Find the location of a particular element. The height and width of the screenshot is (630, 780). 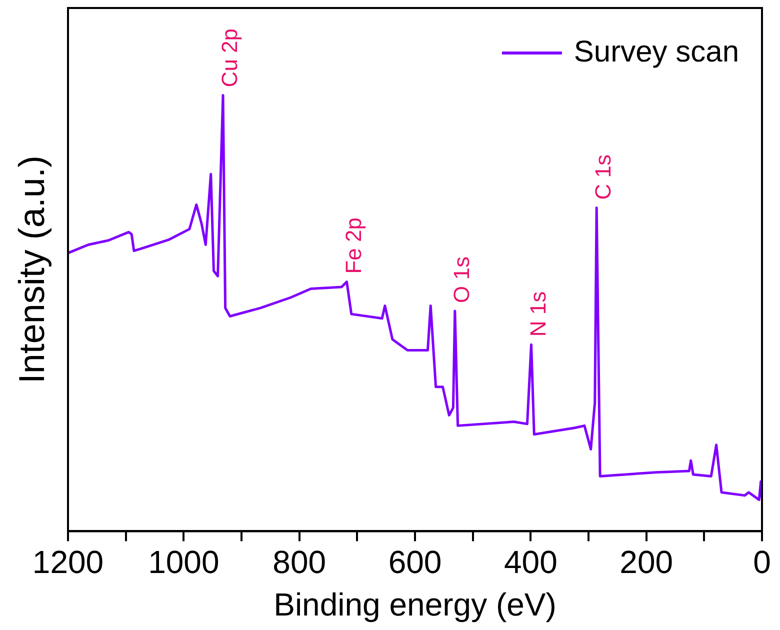

x-tick-label: 200 is located at coordinates (647, 562).